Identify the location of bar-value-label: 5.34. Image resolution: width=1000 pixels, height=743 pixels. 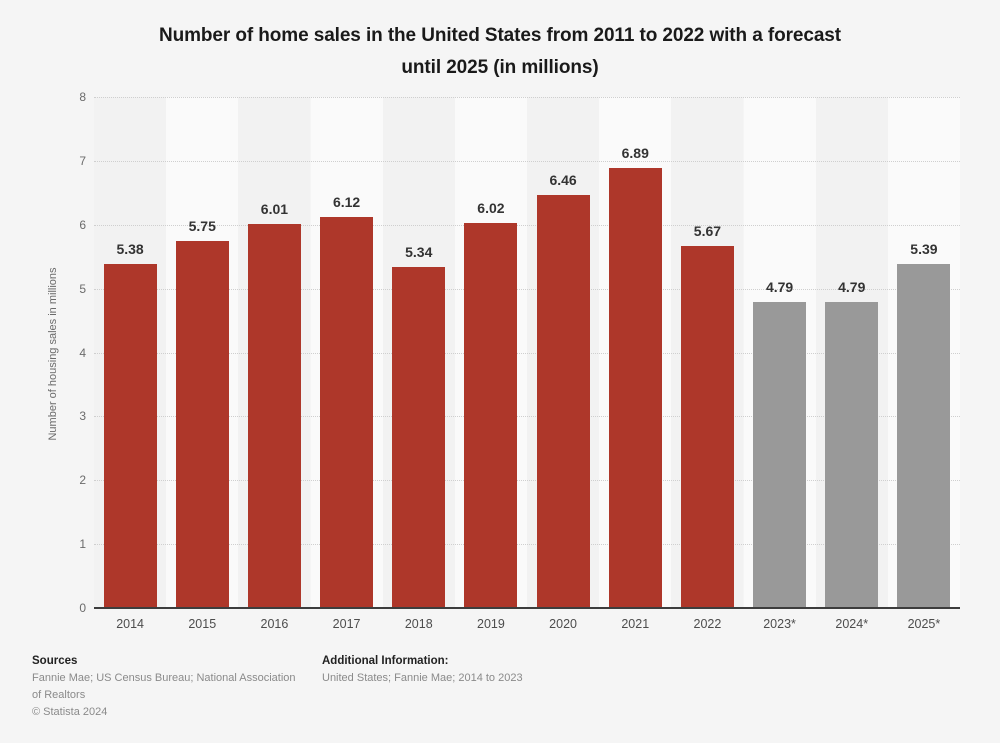
(419, 251).